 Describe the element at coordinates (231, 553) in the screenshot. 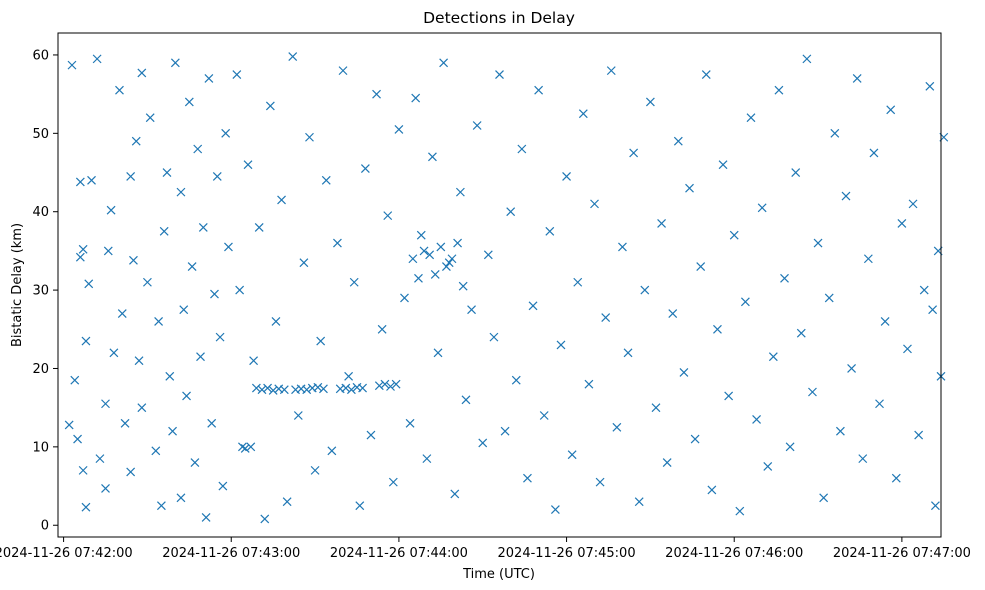

I see `x-tick-label: 2024-11-26 07:43:00` at that location.